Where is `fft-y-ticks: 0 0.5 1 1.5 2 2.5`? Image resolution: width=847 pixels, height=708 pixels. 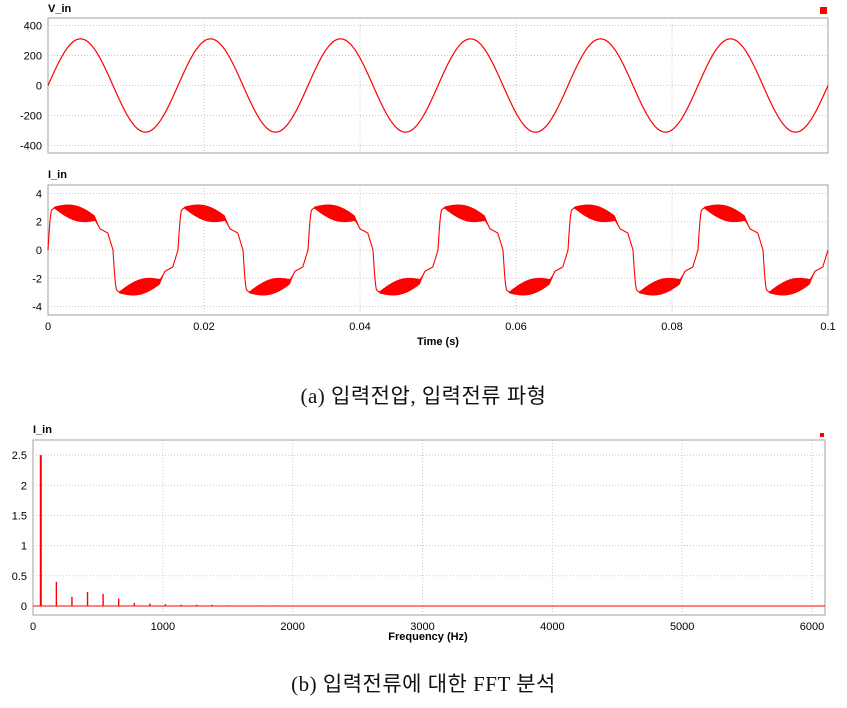
fft-y-ticks: 0 0.5 1 1.5 2 2.5 is located at coordinates (19, 531).